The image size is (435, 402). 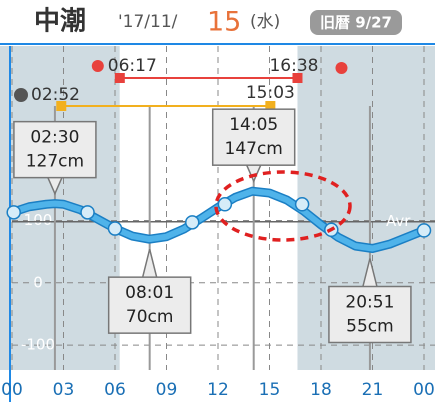 What do you see at coordinates (254, 149) in the screenshot?
I see `callout-height: 147cm` at bounding box center [254, 149].